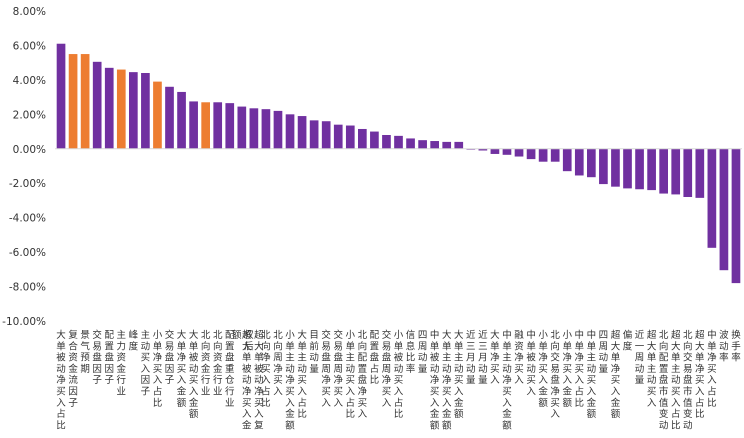  What do you see at coordinates (29, 12) in the screenshot?
I see `y-tick-label: 8.00%` at bounding box center [29, 12].